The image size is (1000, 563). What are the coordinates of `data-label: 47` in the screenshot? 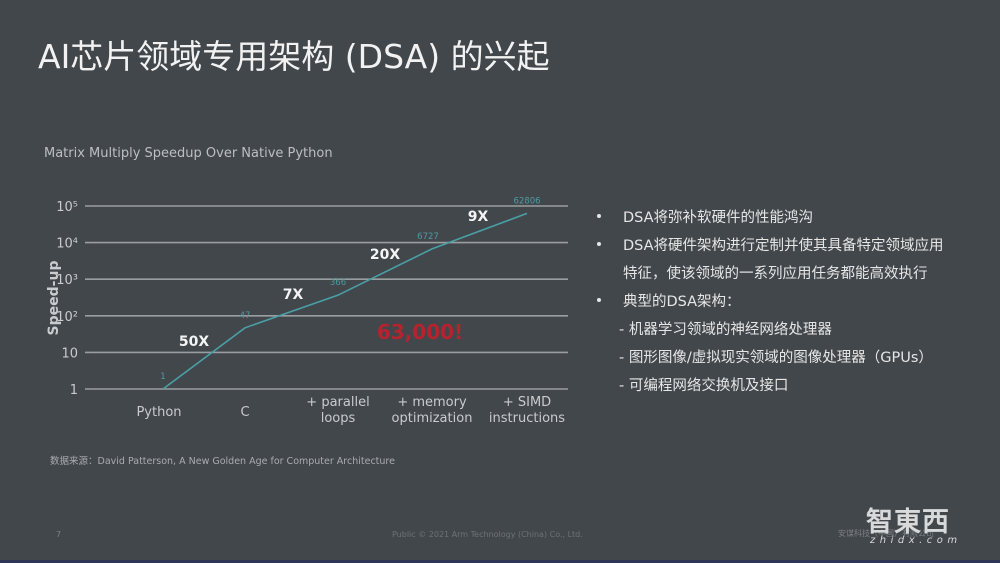 It's located at (245, 316).